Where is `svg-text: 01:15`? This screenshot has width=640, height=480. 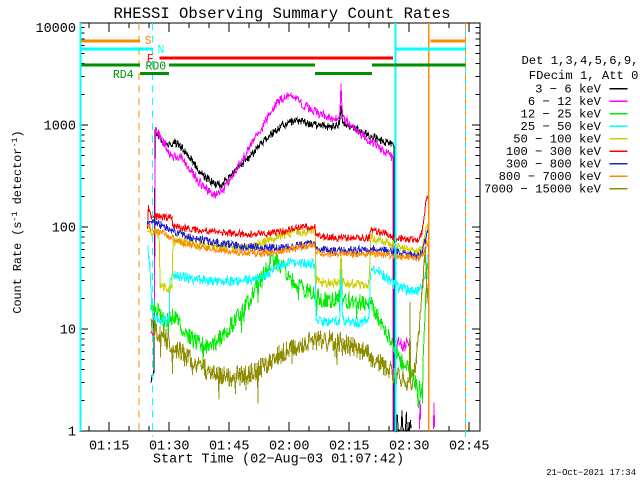 svg-text: 01:15 is located at coordinates (109, 447).